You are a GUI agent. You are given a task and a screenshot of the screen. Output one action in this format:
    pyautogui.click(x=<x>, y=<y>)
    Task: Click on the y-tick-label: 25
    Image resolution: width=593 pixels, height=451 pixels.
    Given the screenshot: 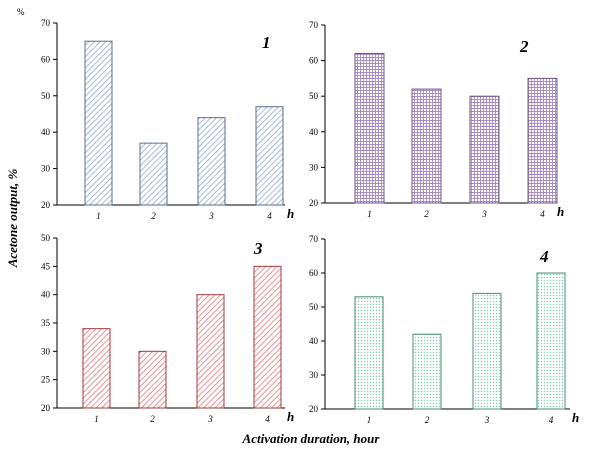 What is the action you would take?
    pyautogui.click(x=46, y=380)
    